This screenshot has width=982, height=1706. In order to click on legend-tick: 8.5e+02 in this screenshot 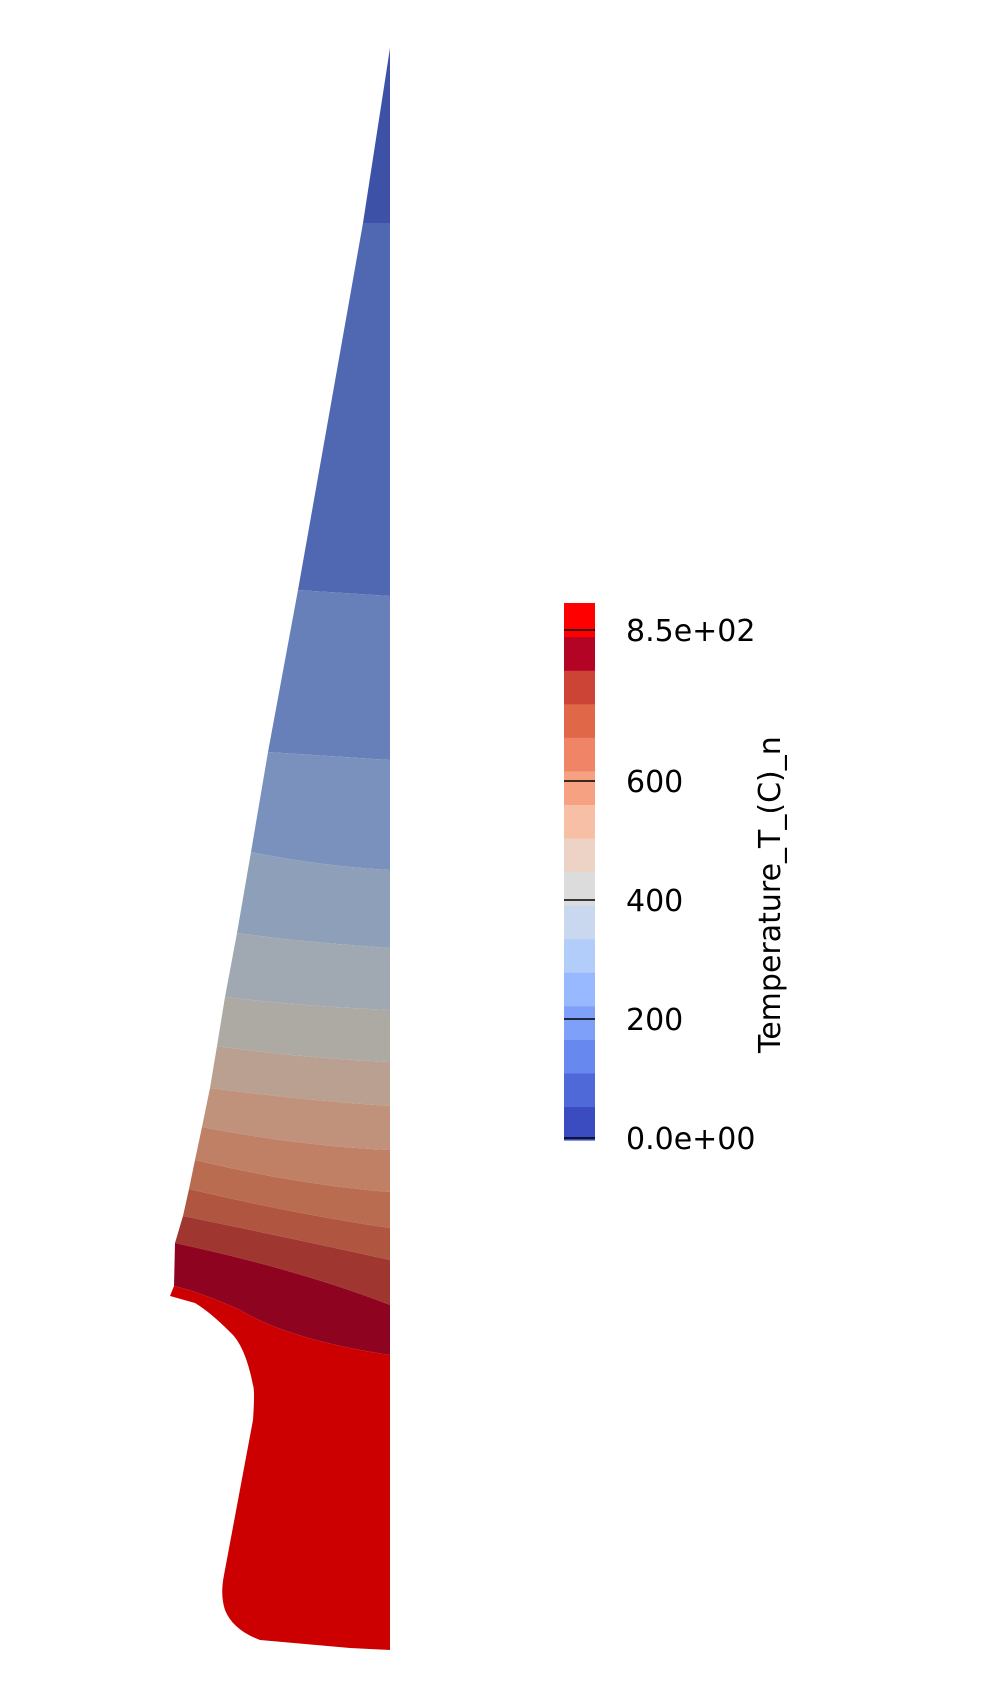, I will do `click(659, 631)`.